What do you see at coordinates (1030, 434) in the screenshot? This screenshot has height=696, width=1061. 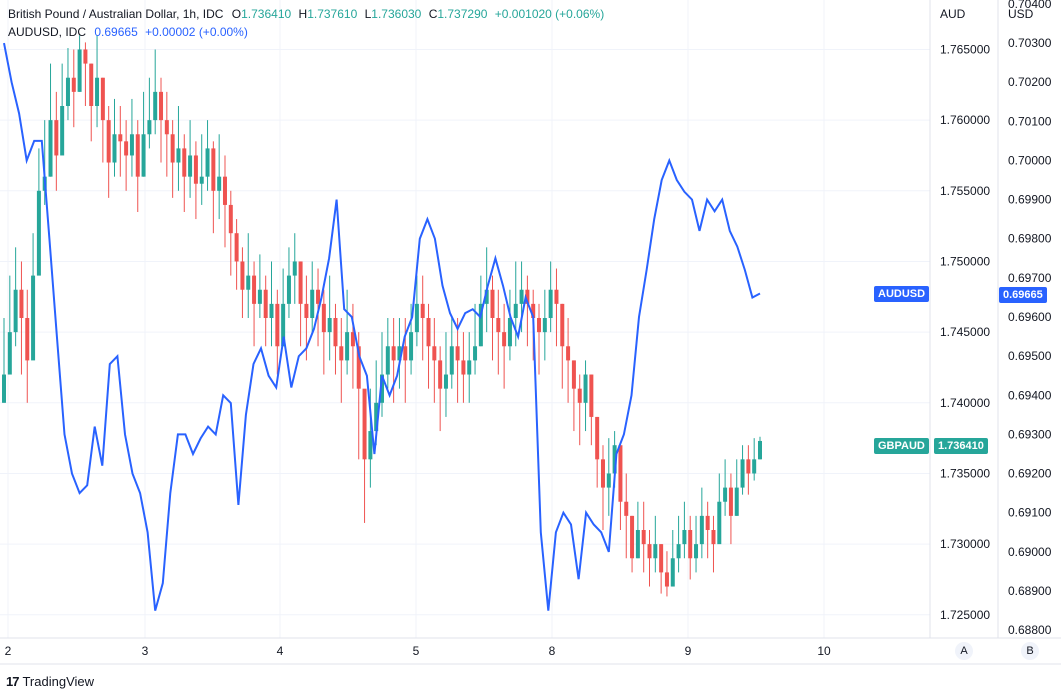 I see `usd-tick-label: 0.69300` at bounding box center [1030, 434].